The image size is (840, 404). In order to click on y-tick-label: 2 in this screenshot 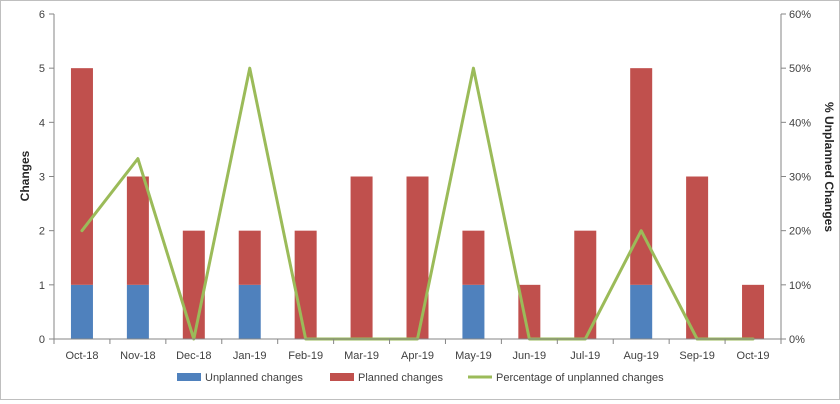, I will do `click(42, 232)`.